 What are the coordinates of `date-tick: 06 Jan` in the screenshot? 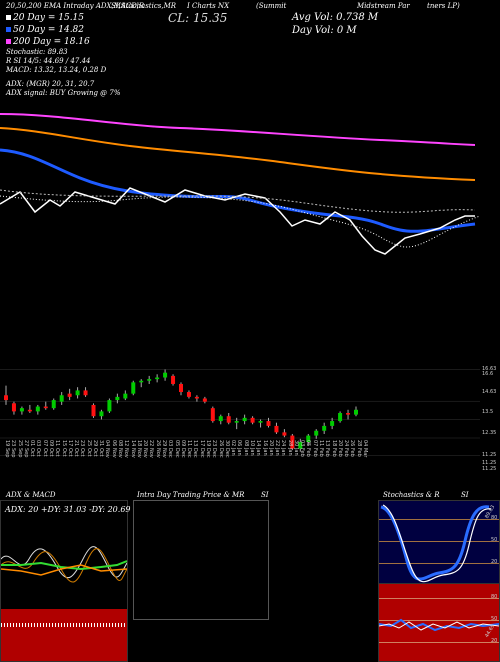 It's located at (239, 448).